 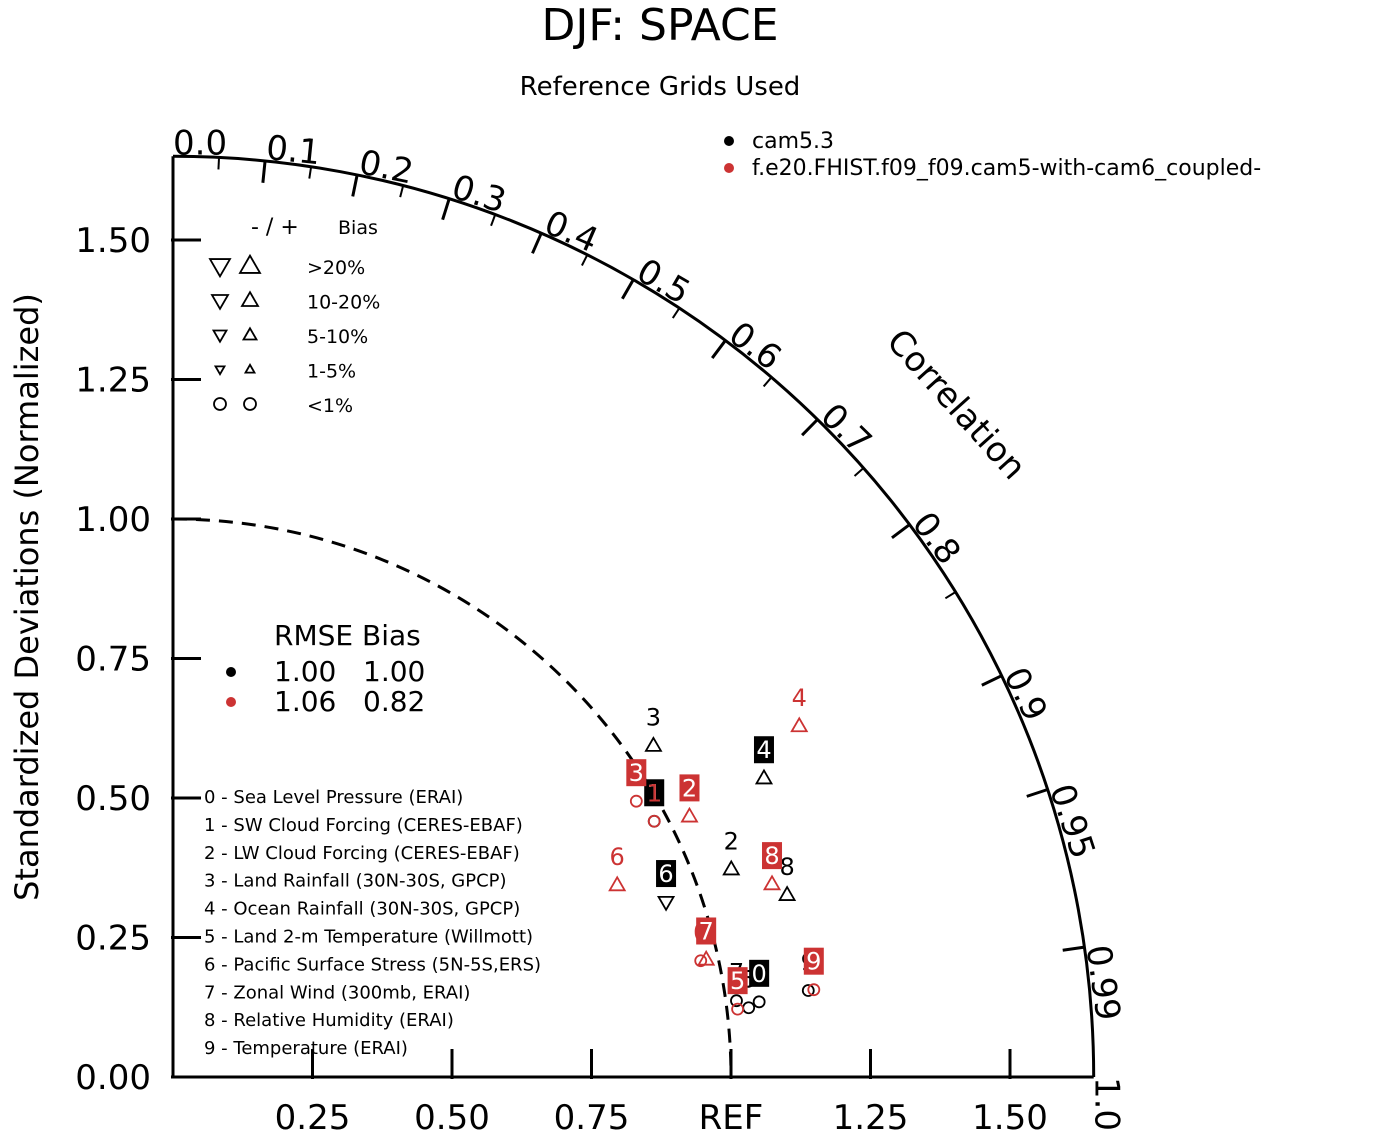 What do you see at coordinates (394, 701) in the screenshot?
I see `bias-value: 0.82` at bounding box center [394, 701].